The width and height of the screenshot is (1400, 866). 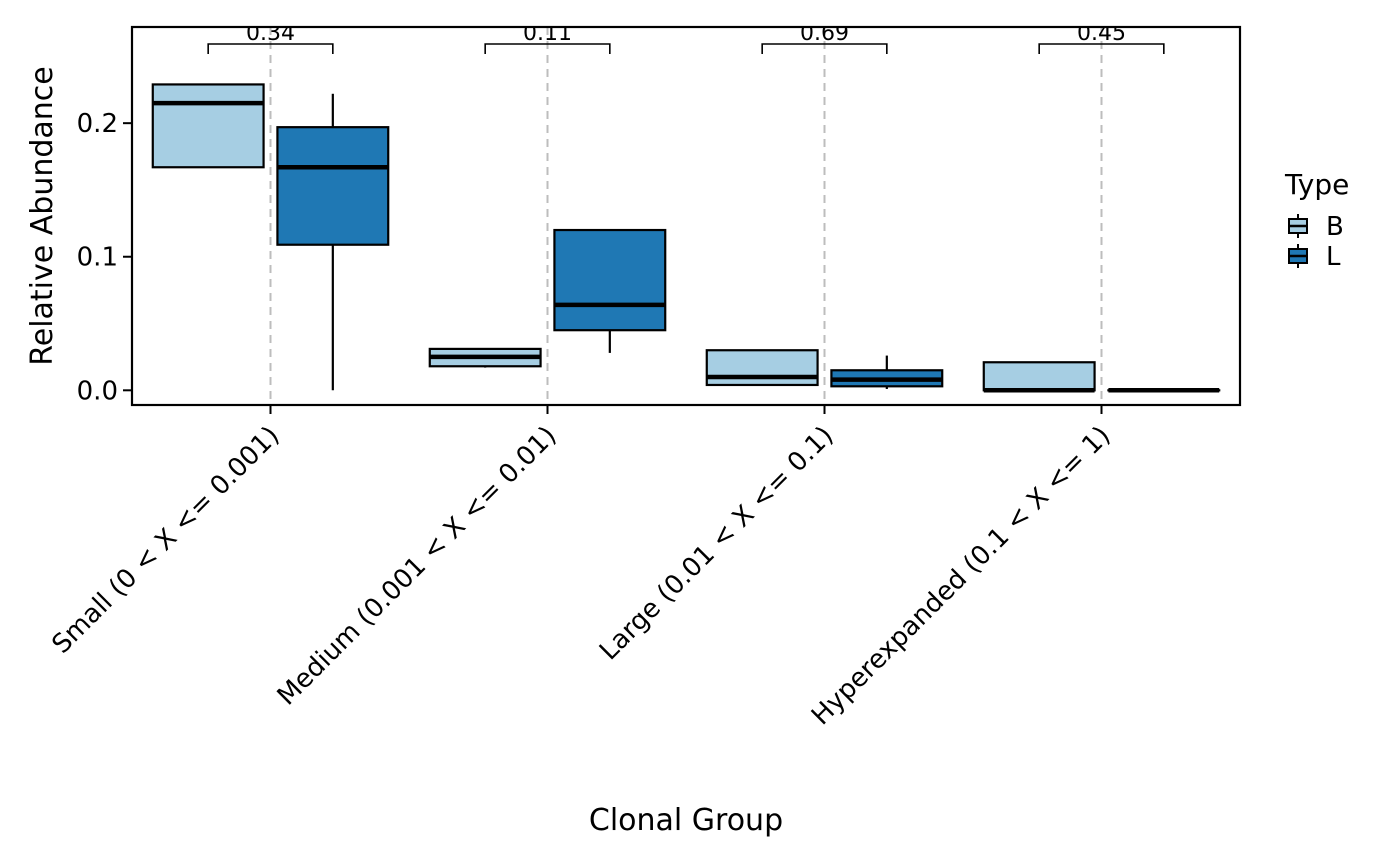 What do you see at coordinates (97, 124) in the screenshot?
I see `y-tick-label: 0.2` at bounding box center [97, 124].